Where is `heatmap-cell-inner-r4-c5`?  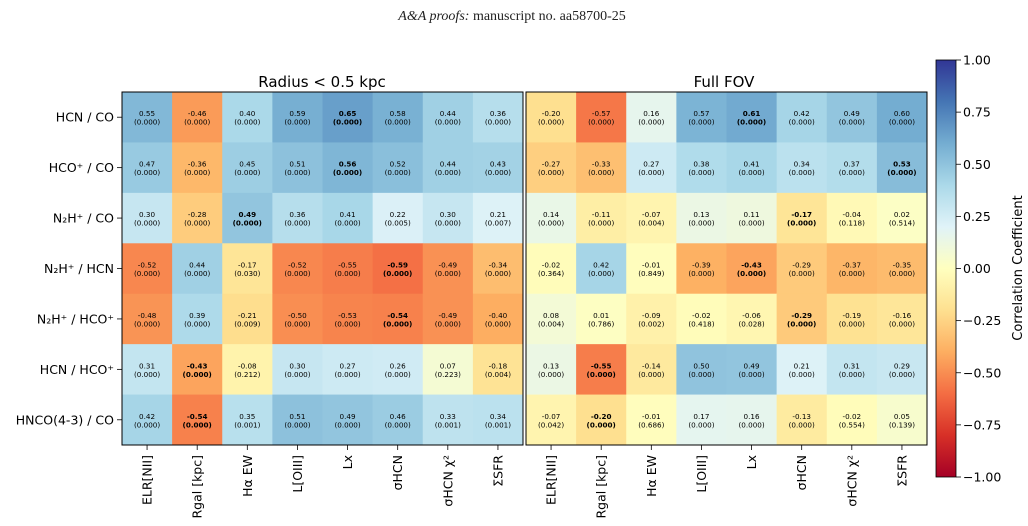
heatmap-cell-inner-r4-c5 is located at coordinates (398, 319).